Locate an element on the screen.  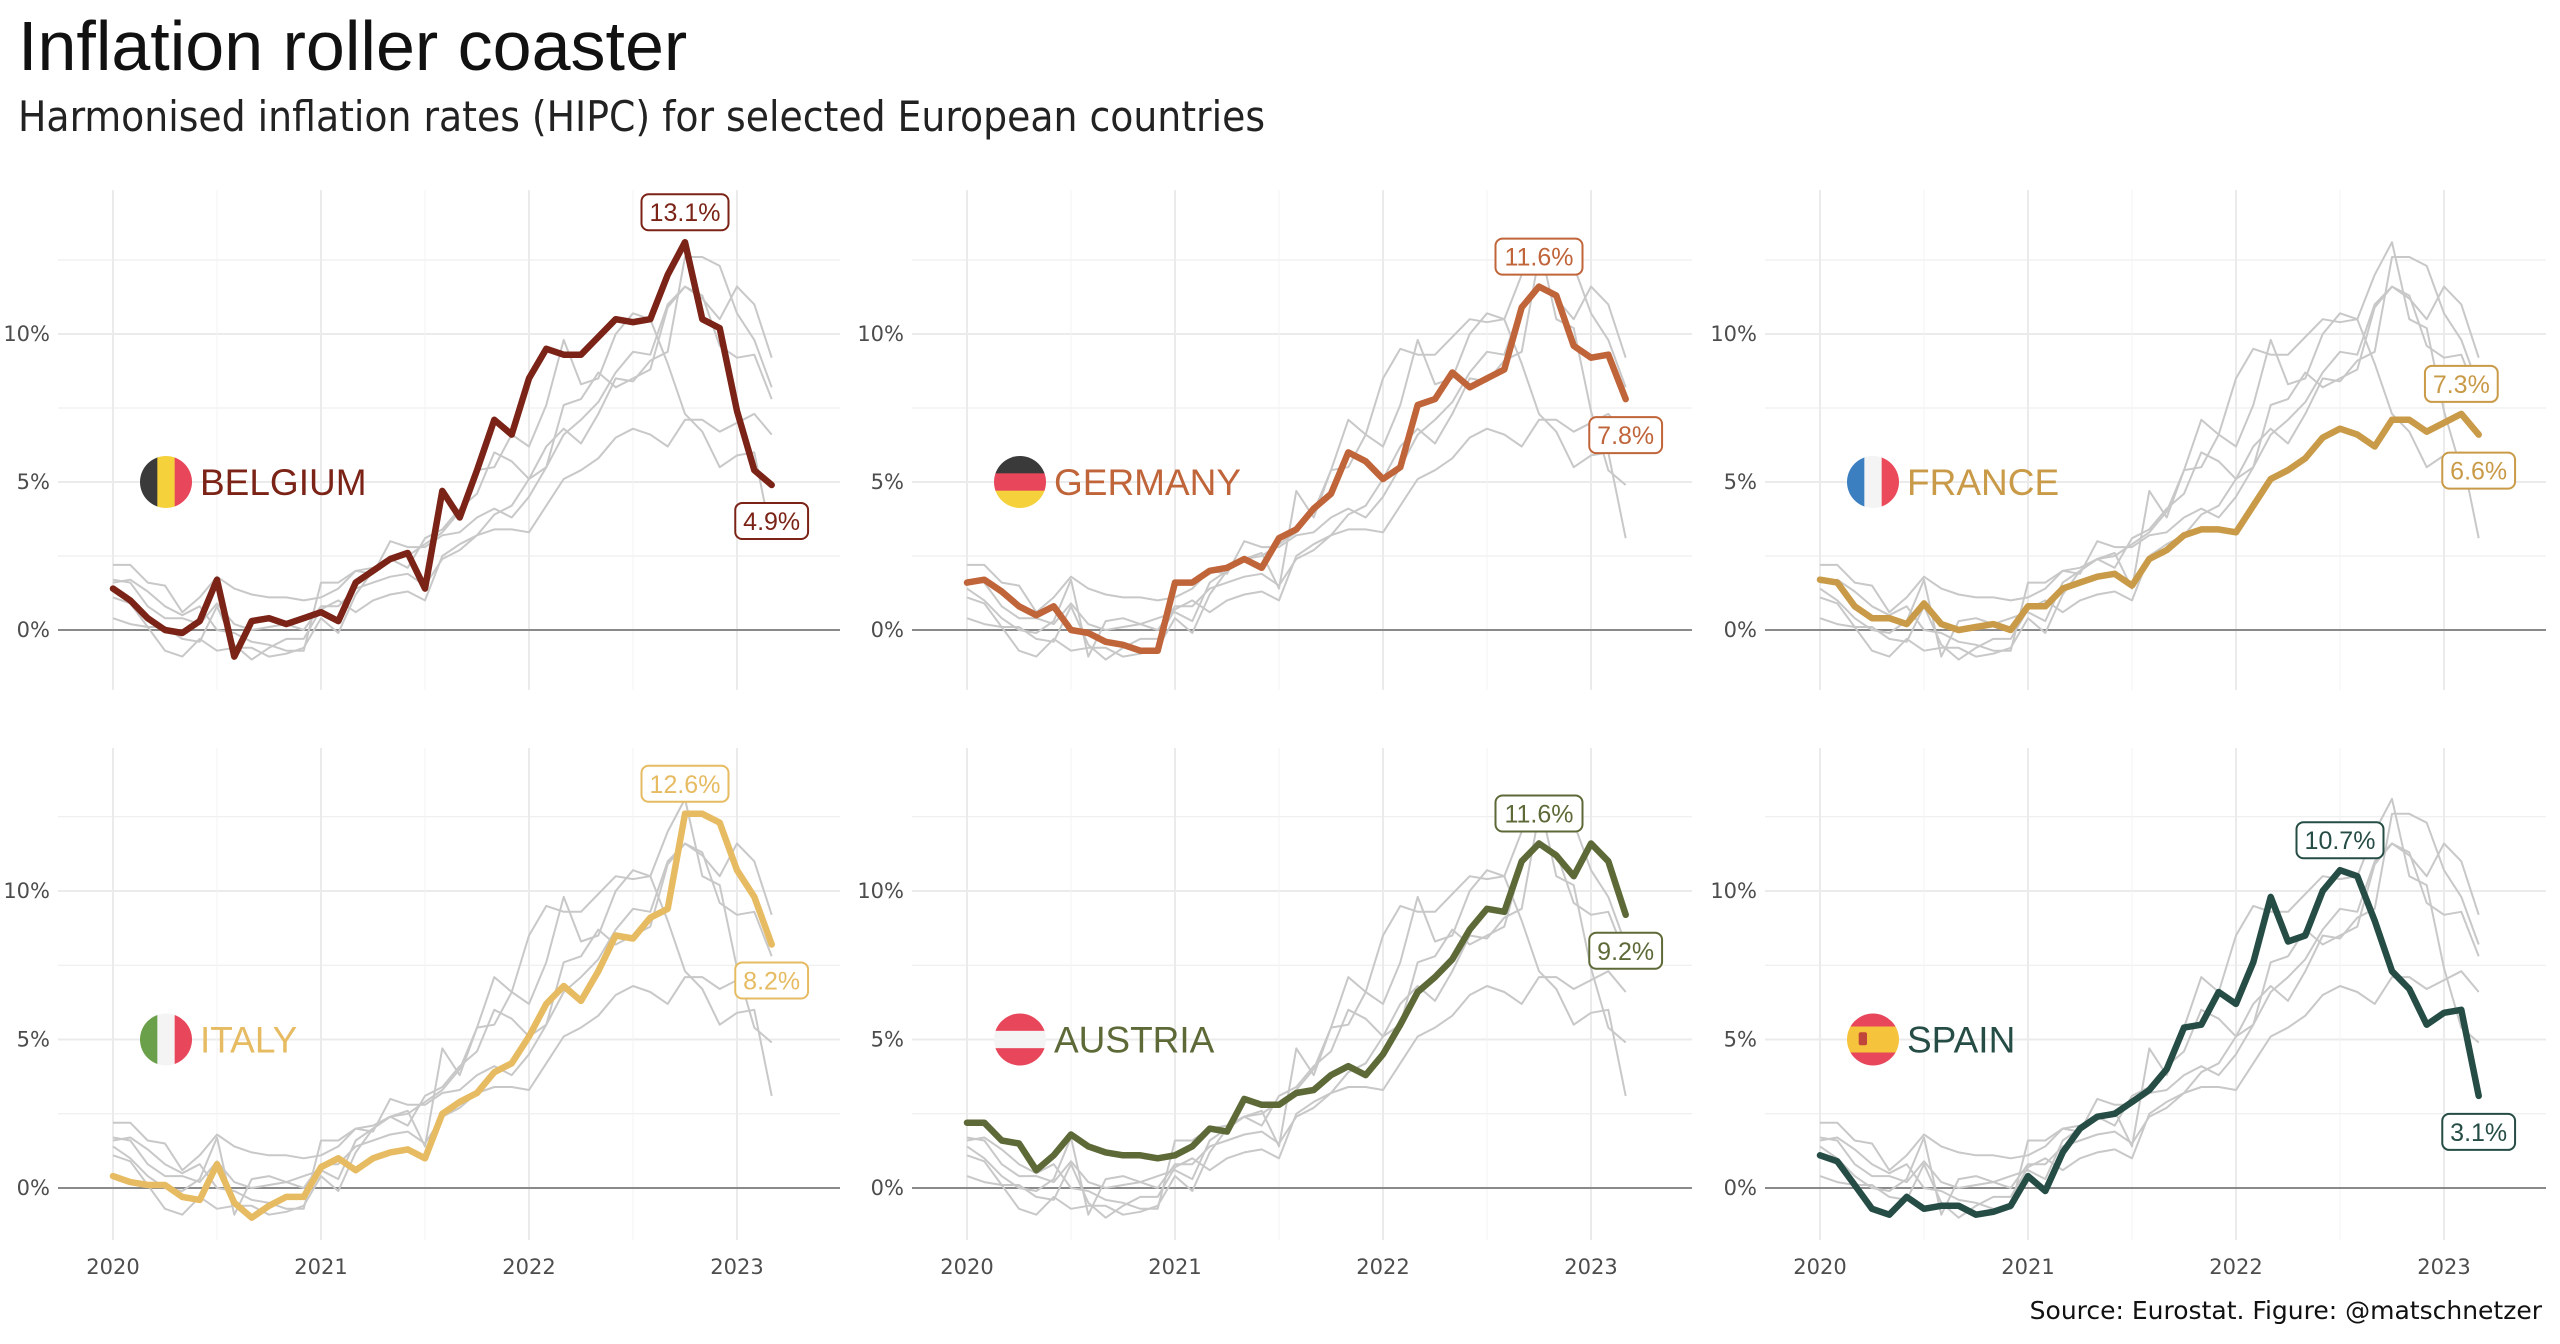
value-label-text: 6.6% is located at coordinates (2478, 472).